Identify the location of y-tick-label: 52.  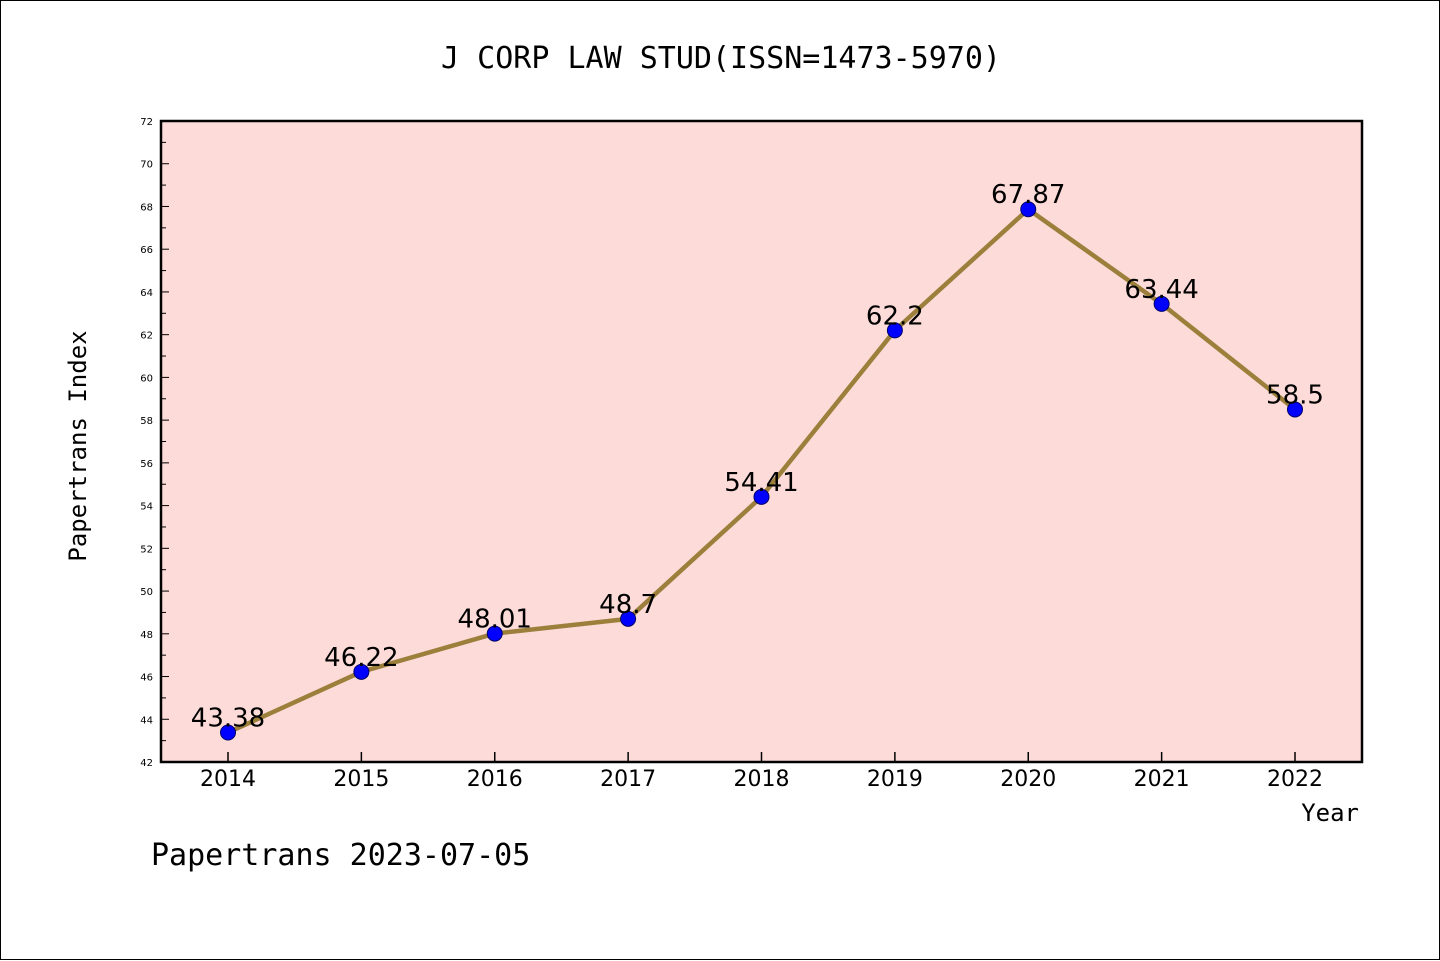
(146, 549).